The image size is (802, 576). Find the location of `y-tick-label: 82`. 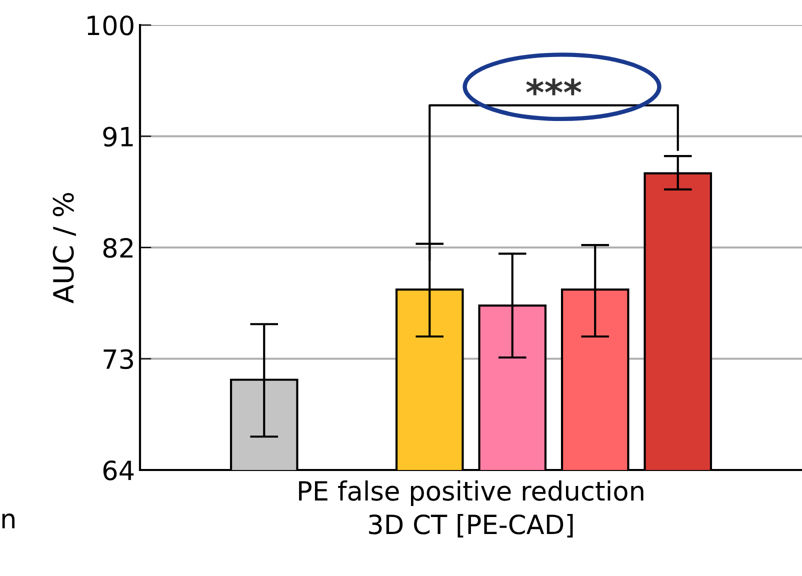

y-tick-label: 82 is located at coordinates (117, 248).